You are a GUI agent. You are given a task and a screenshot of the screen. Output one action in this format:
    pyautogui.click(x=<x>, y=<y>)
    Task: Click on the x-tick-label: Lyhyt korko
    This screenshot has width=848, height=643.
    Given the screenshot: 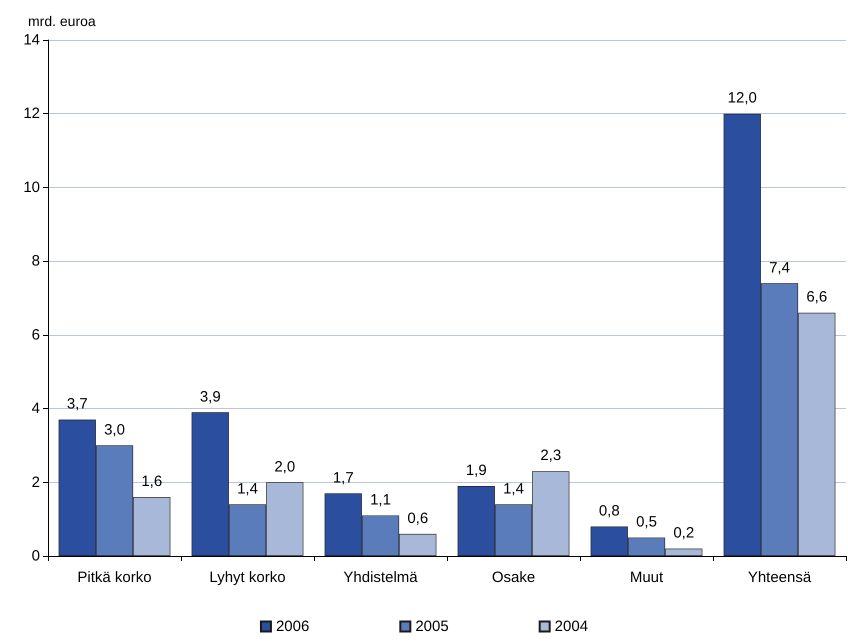 What is the action you would take?
    pyautogui.click(x=247, y=577)
    